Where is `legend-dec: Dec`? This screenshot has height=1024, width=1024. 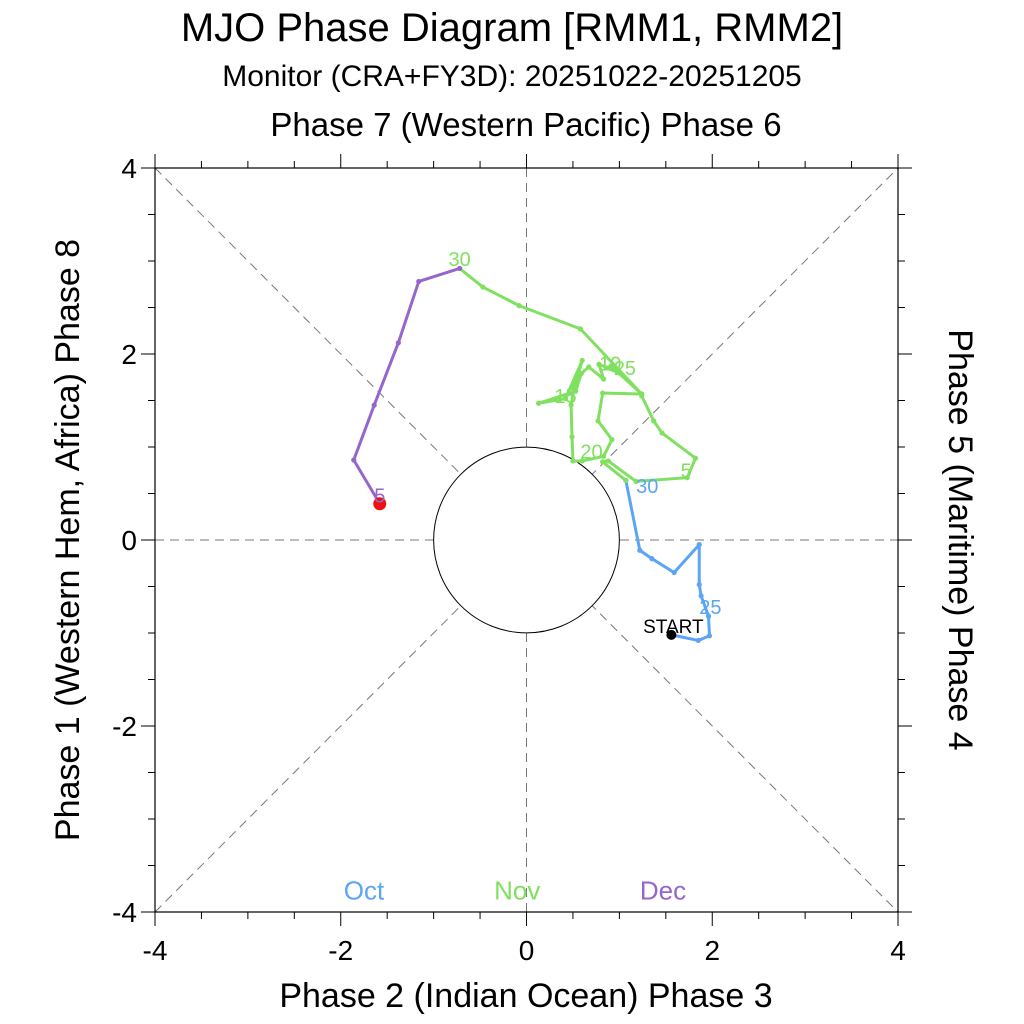
legend-dec: Dec is located at coordinates (663, 890).